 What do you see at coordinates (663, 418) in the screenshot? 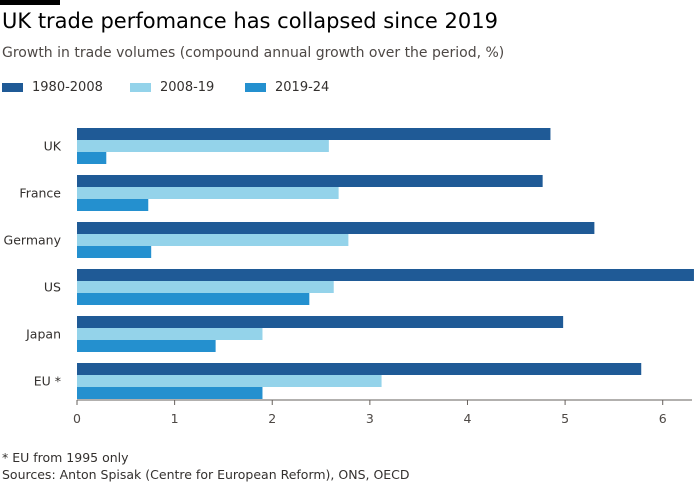
I see `x-tick-label-6: 6` at bounding box center [663, 418].